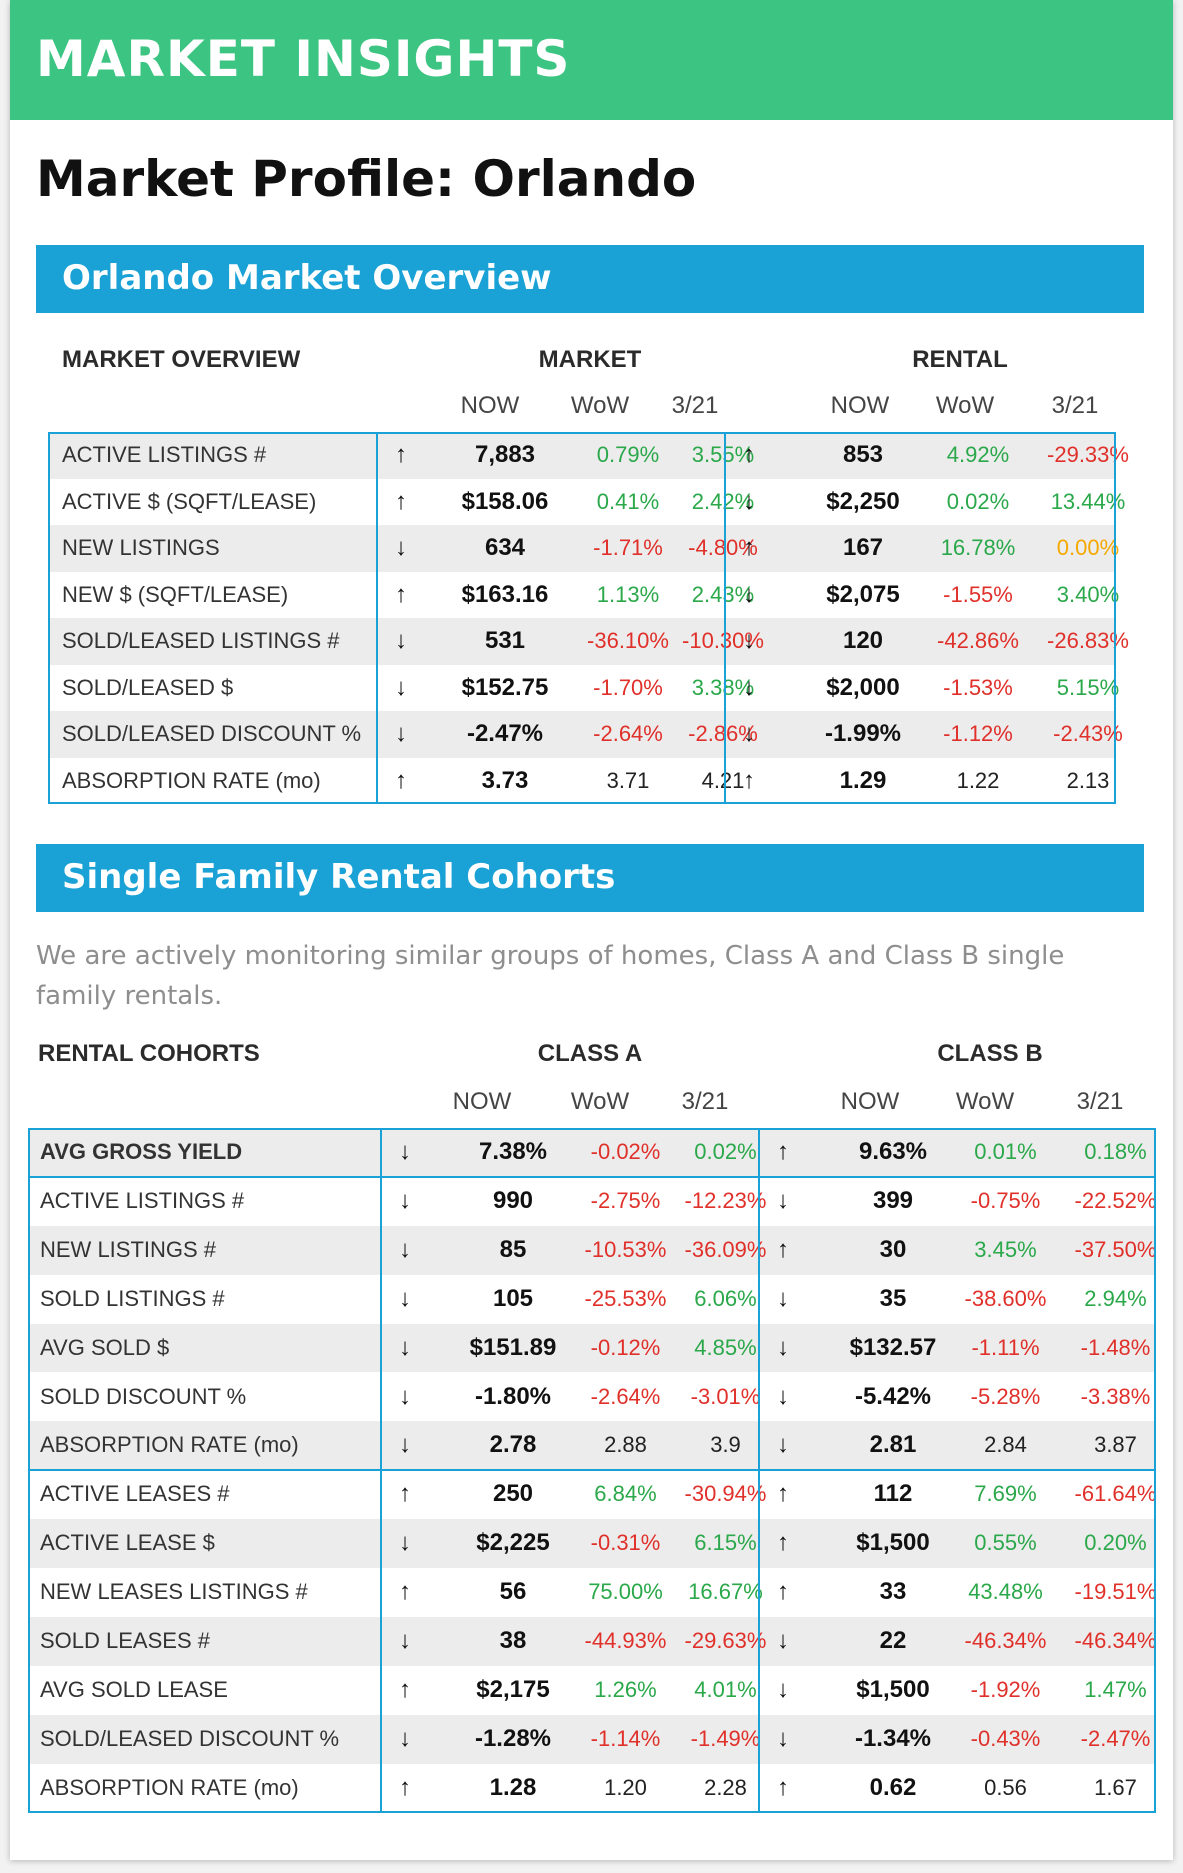 The width and height of the screenshot is (1183, 1873). What do you see at coordinates (590, 1053) in the screenshot?
I see `cohorts-group-class-a: CLASS A` at bounding box center [590, 1053].